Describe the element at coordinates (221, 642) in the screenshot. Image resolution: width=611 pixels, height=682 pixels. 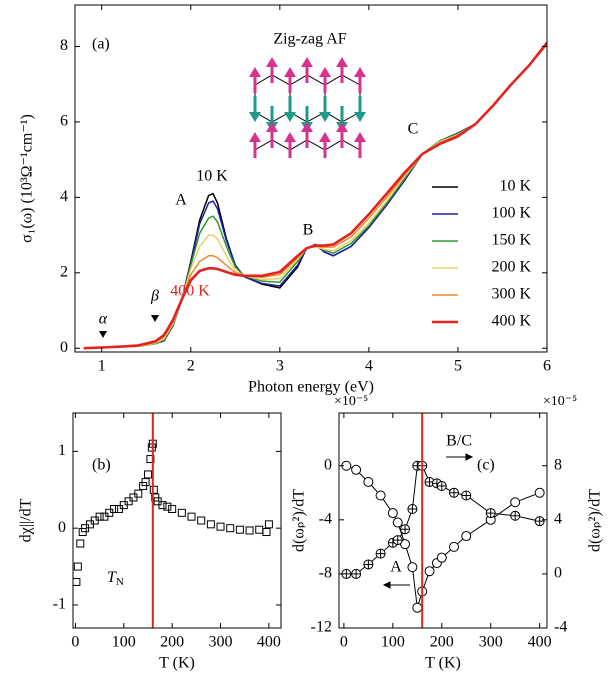
I see `x-tick-label: 300` at that location.